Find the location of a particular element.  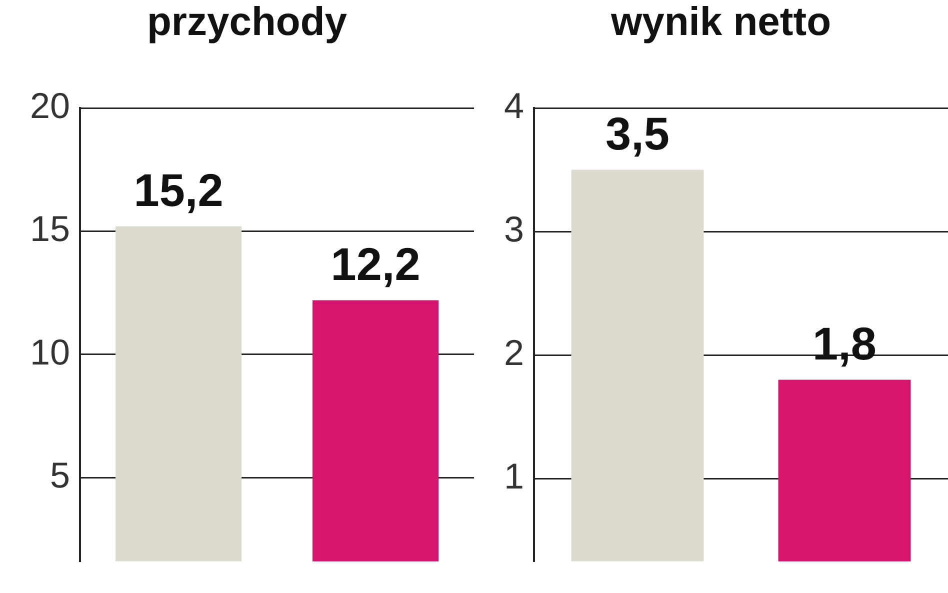

y-tick-label: 5 is located at coordinates (60, 475).